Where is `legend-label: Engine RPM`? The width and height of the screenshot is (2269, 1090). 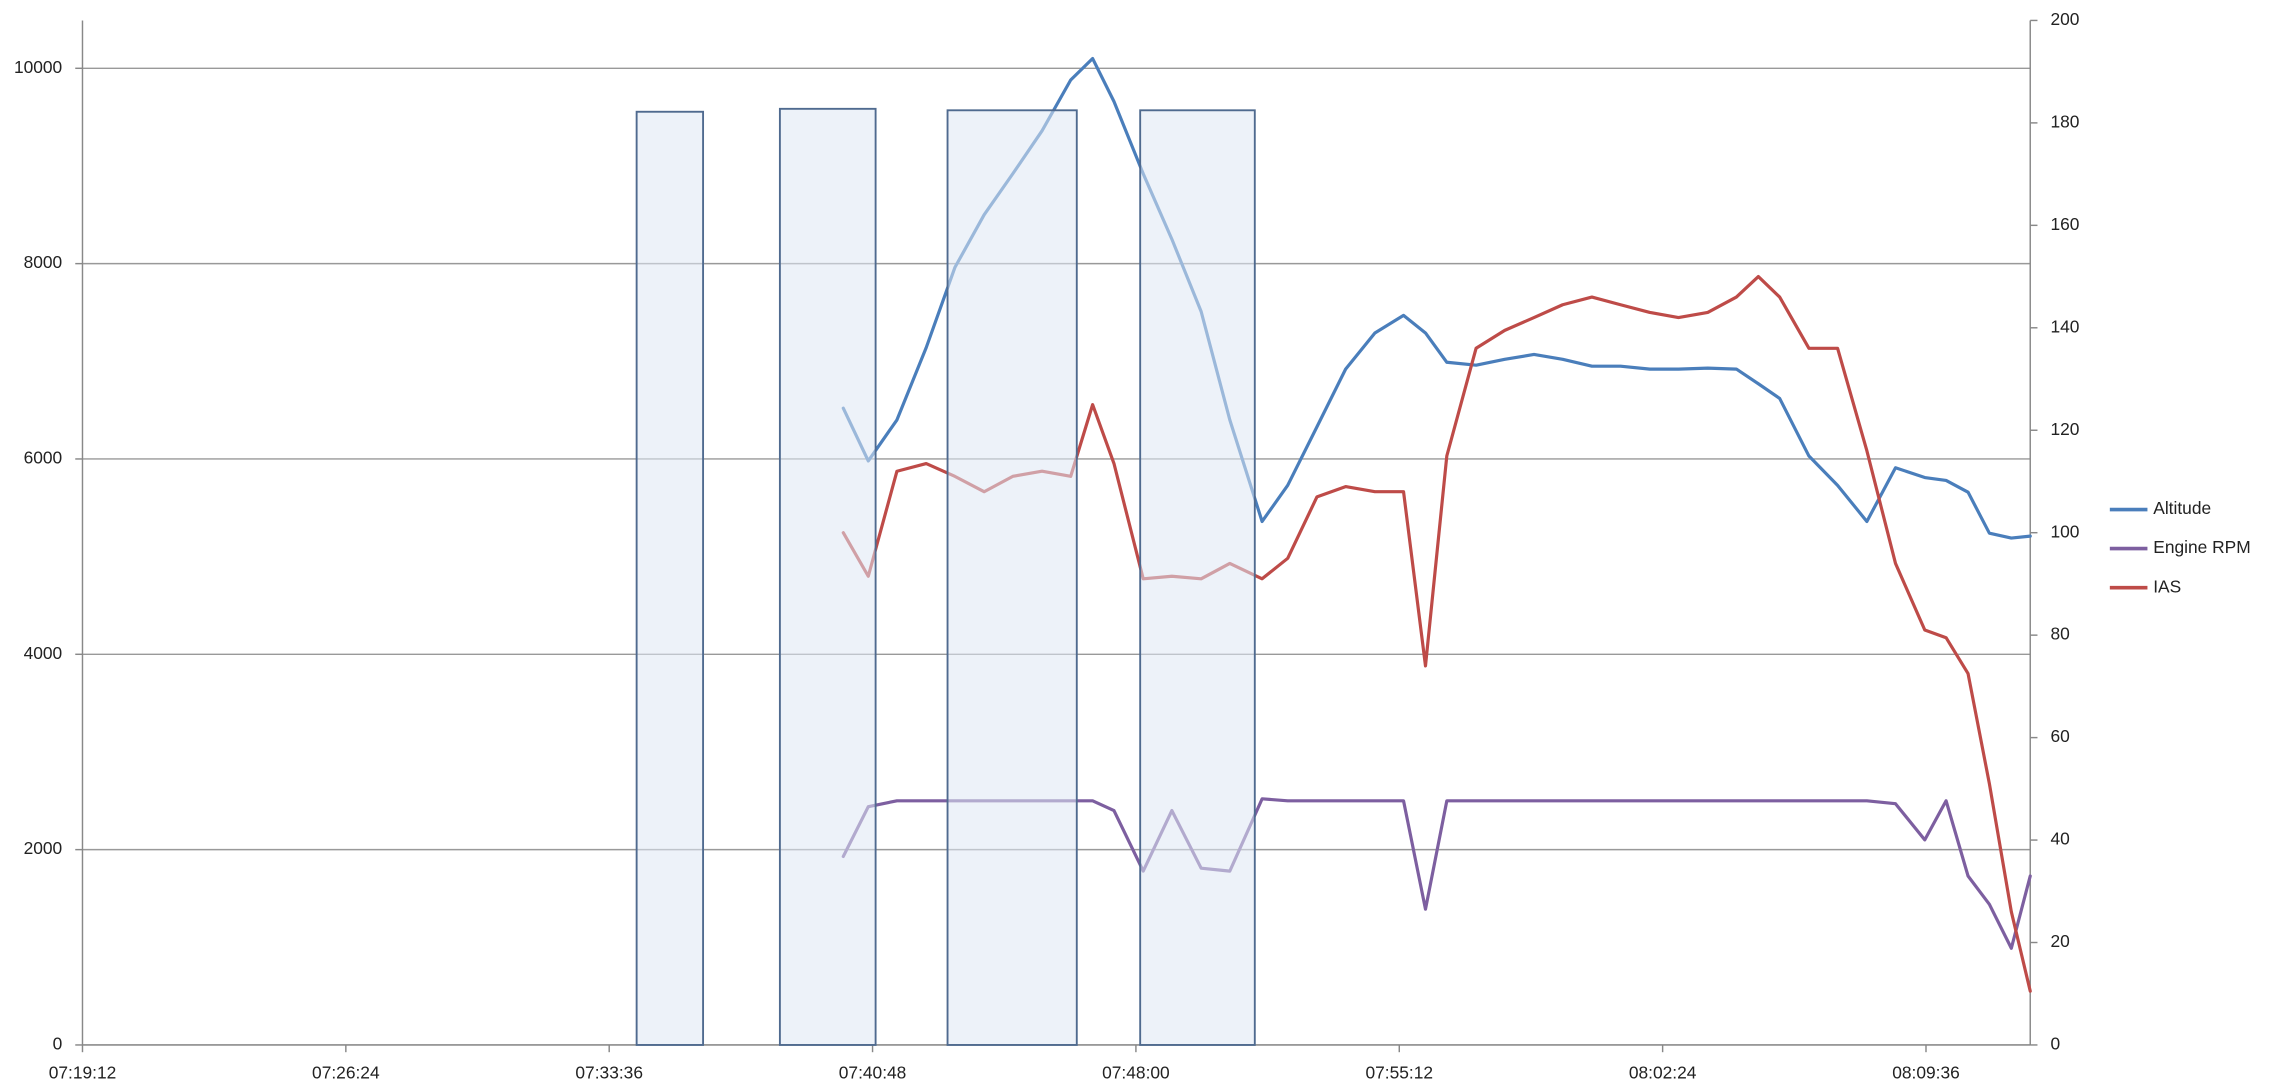
legend-label: Engine RPM is located at coordinates (2201, 547).